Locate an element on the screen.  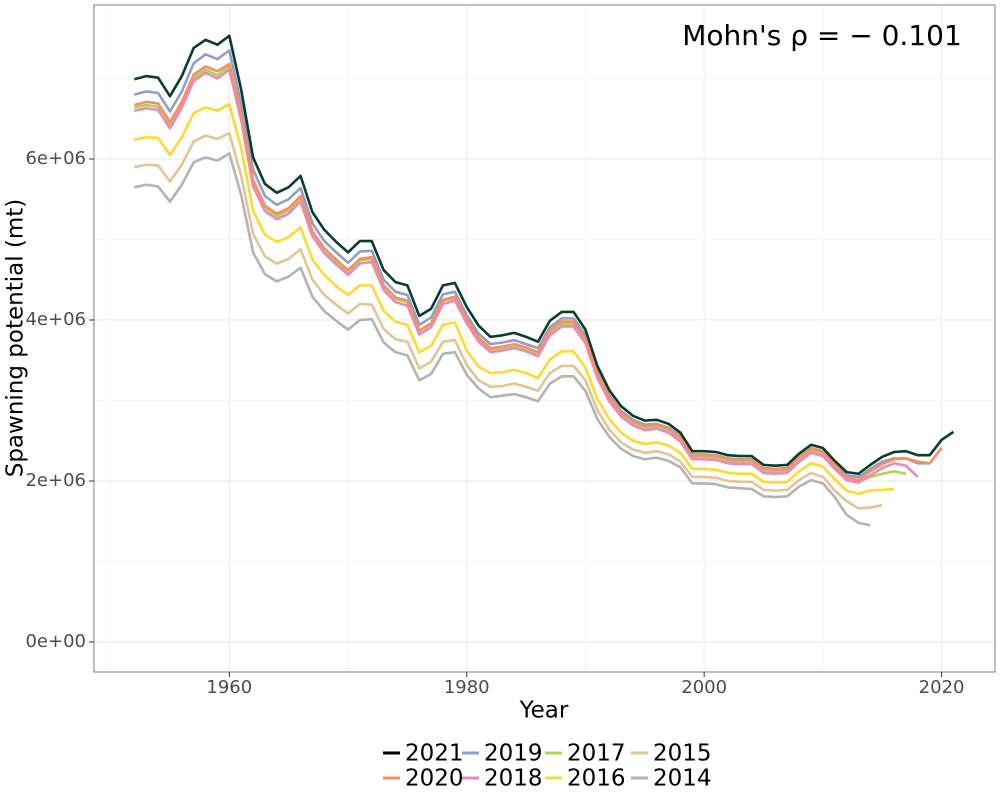
legend-label: 2015 is located at coordinates (682, 754).